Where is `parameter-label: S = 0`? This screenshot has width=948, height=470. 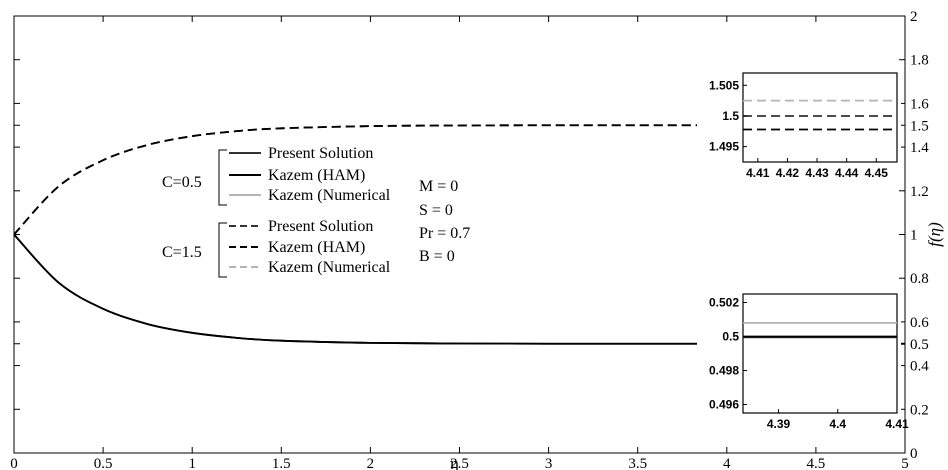 parameter-label: S = 0 is located at coordinates (436, 210).